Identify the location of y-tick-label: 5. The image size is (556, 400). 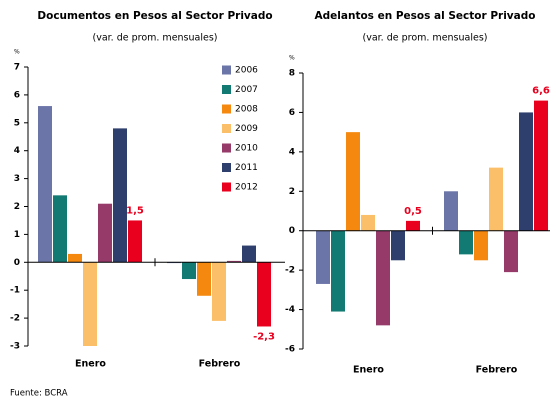
(17, 123).